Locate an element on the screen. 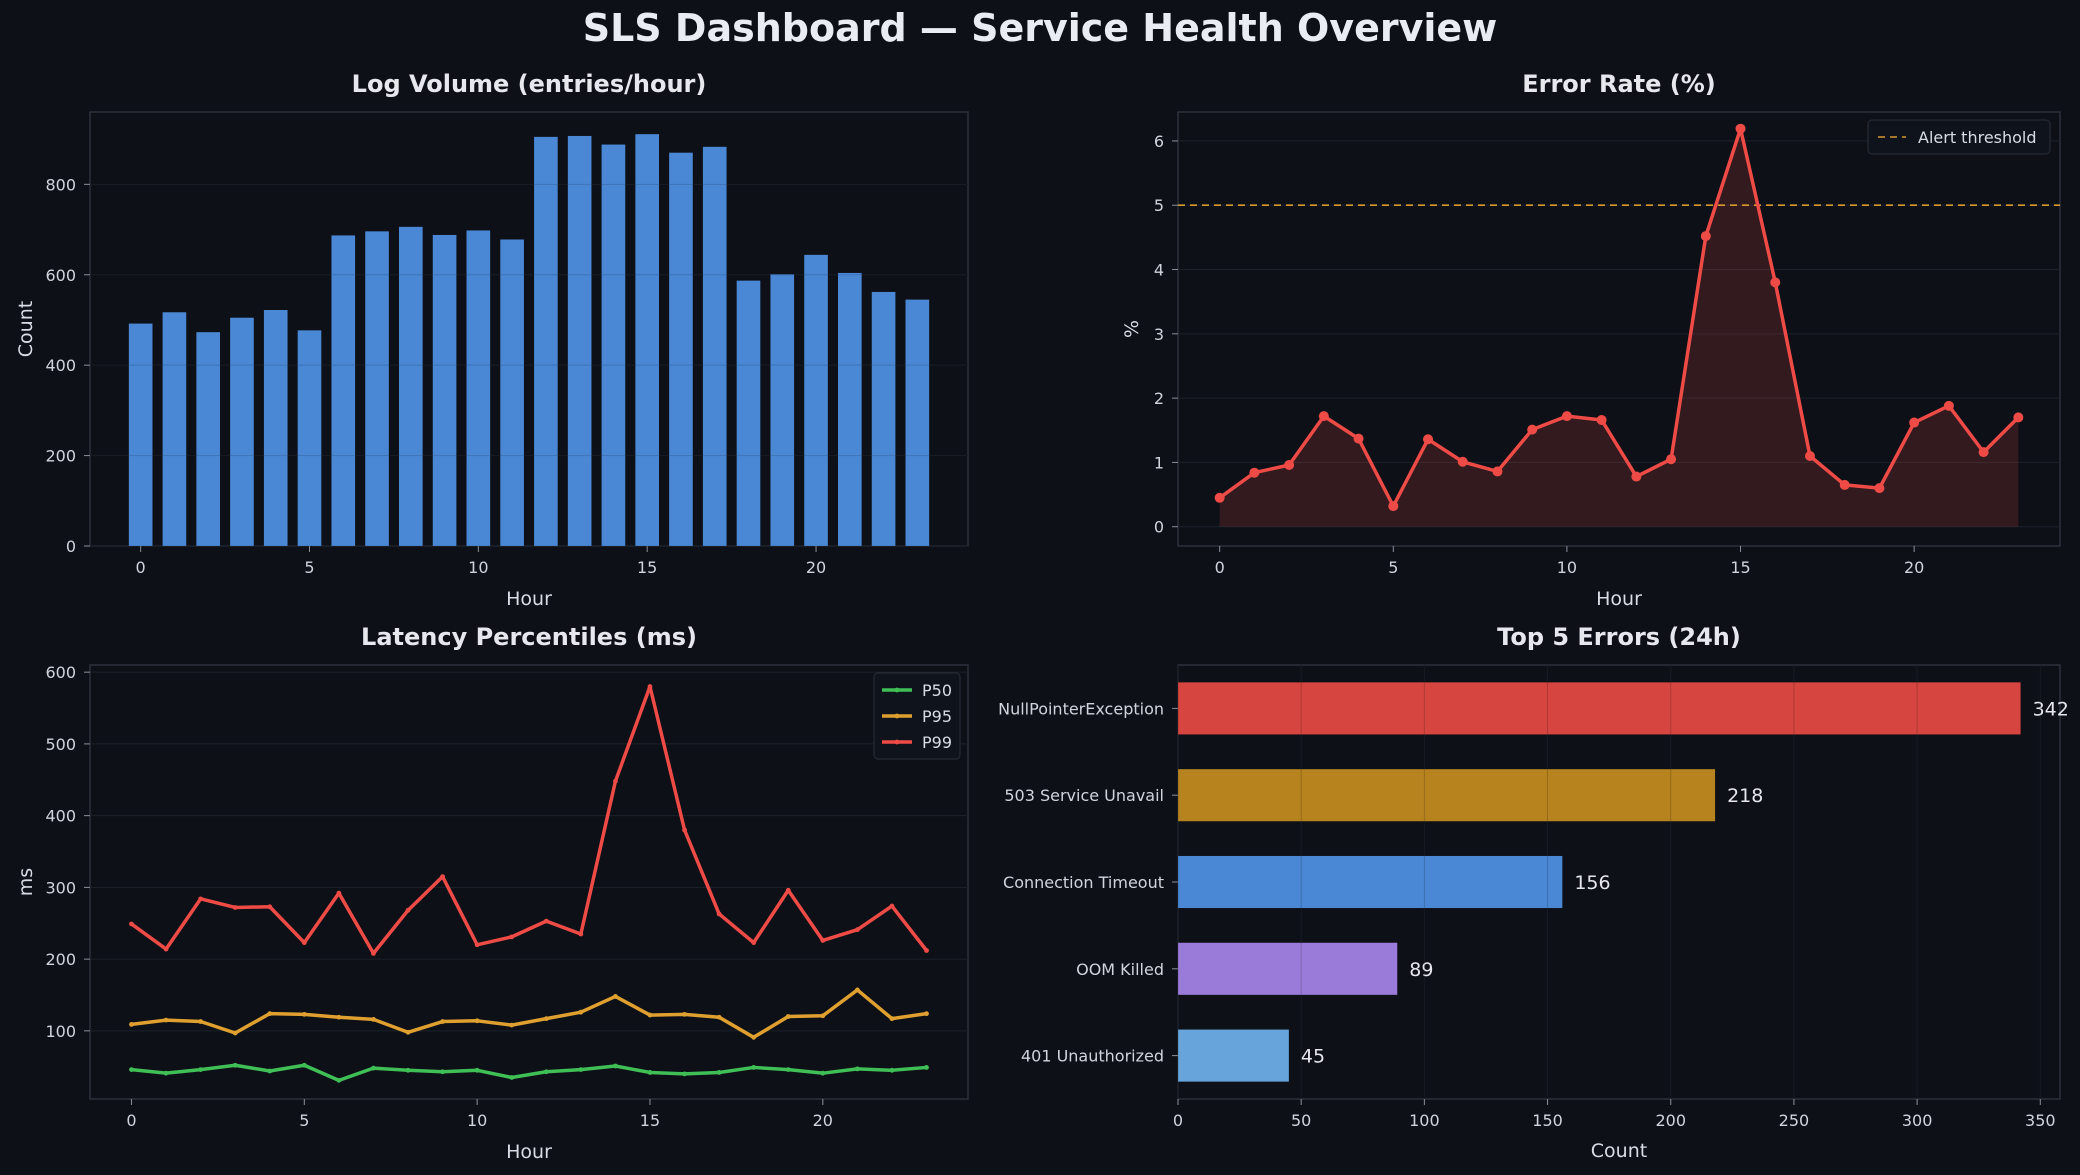  error-rate-area-fill is located at coordinates (1619, 327).